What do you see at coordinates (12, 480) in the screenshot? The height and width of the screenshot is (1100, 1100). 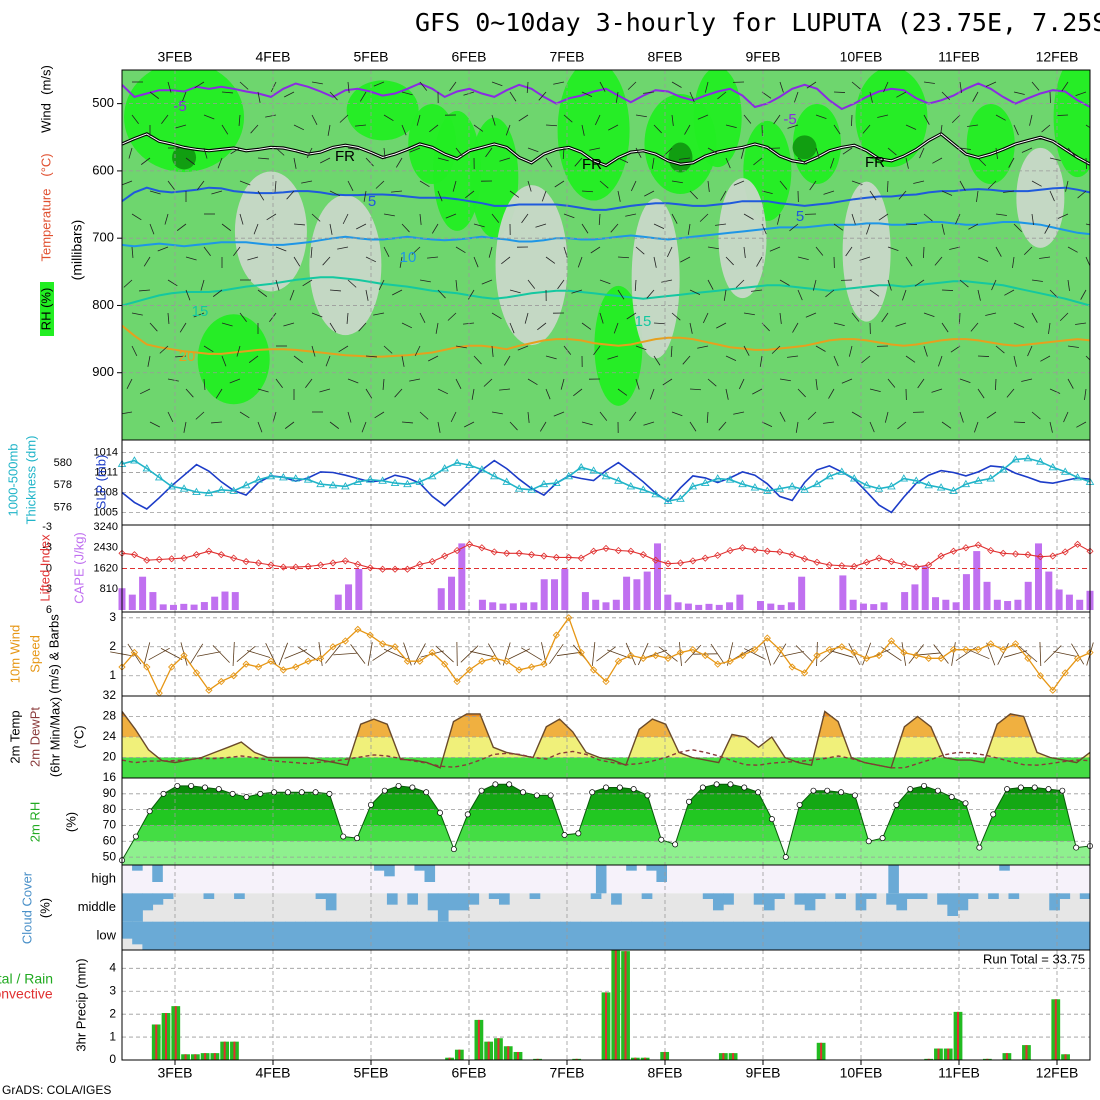 I see `thickness-axis-label: 1000-500mb` at bounding box center [12, 480].